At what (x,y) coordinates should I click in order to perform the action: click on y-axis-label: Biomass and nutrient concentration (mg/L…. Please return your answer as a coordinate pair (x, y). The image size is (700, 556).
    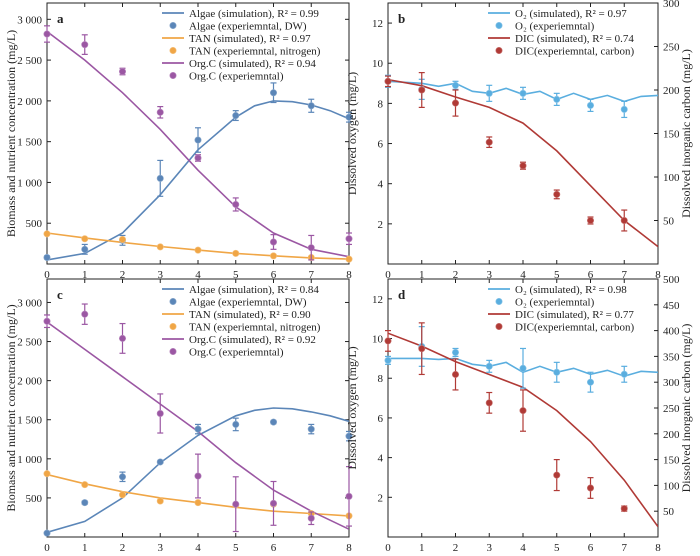
    Looking at the image, I should click on (11, 133).